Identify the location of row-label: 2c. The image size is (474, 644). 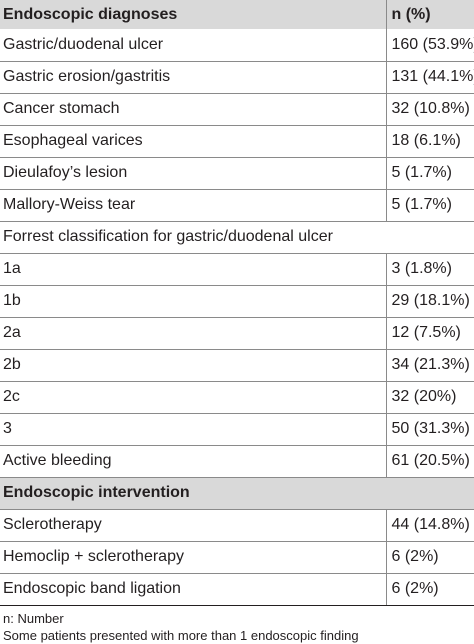
(193, 397).